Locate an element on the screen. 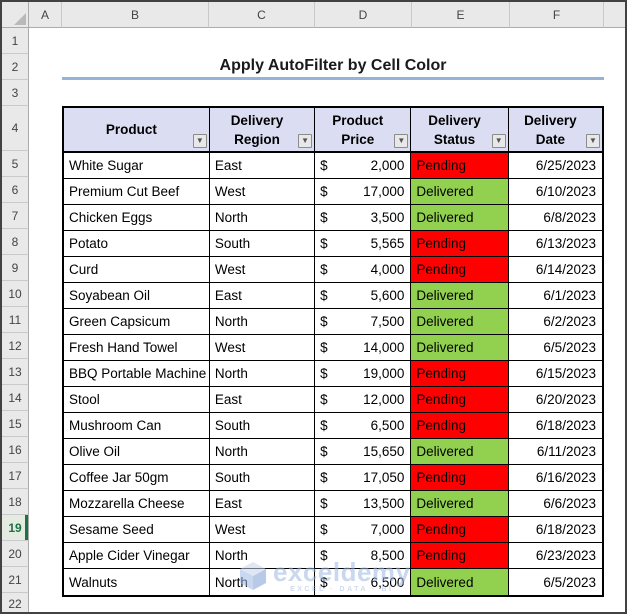 Image resolution: width=627 pixels, height=614 pixels. row-number-14: 14 is located at coordinates (15, 398).